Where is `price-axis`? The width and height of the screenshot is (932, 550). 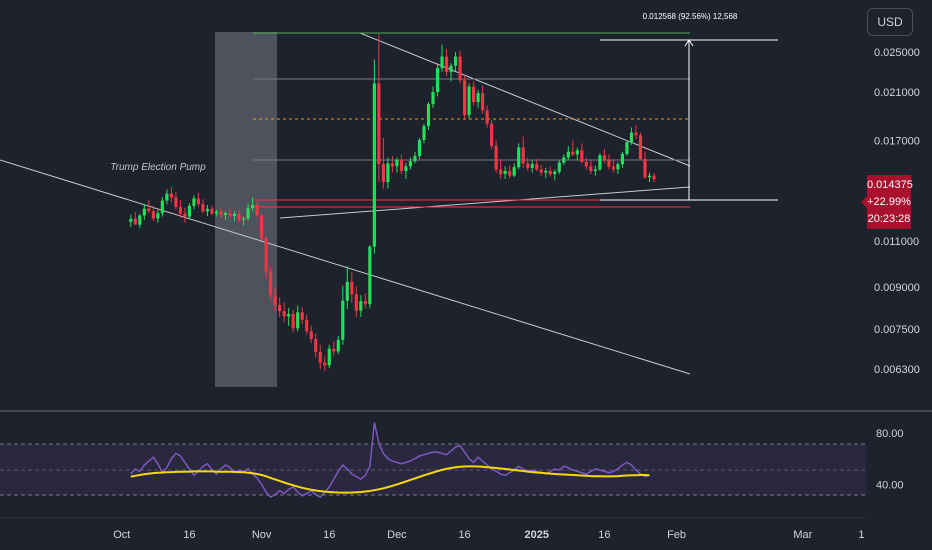 price-axis is located at coordinates (899, 275).